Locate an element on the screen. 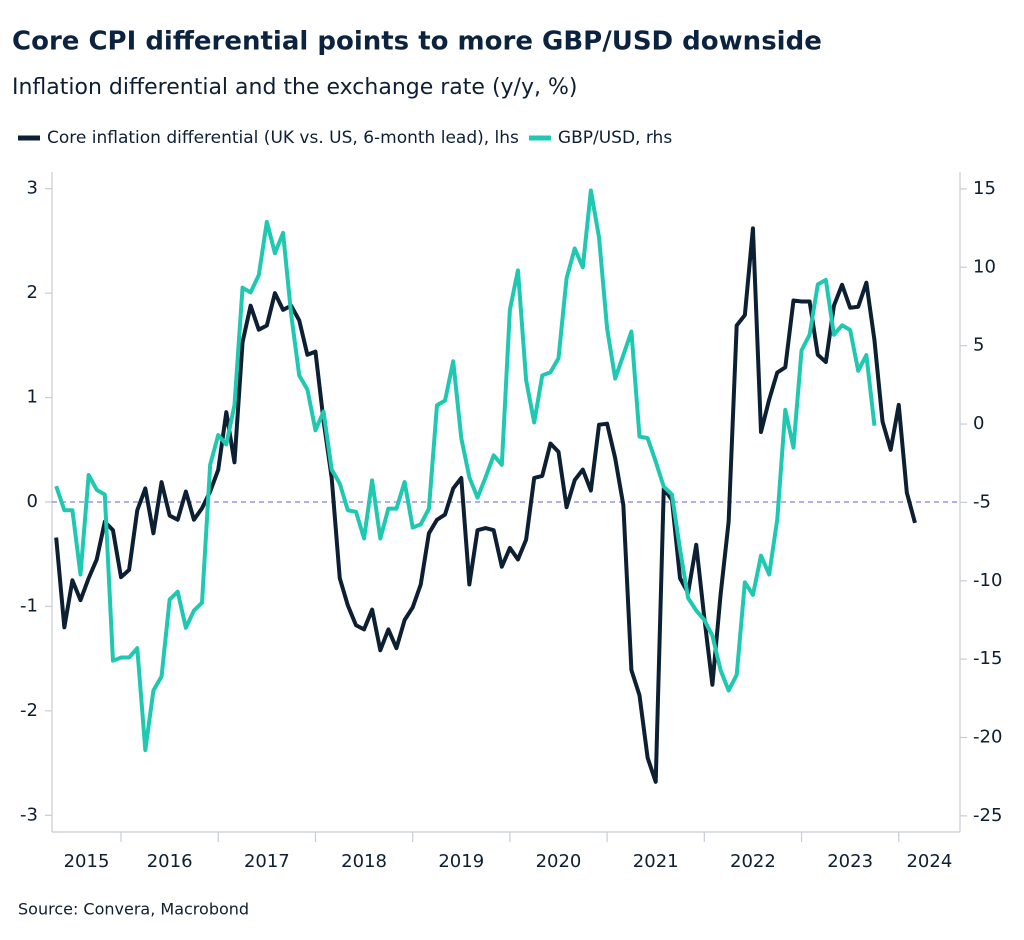  x-tick-label: 2023 is located at coordinates (850, 861).